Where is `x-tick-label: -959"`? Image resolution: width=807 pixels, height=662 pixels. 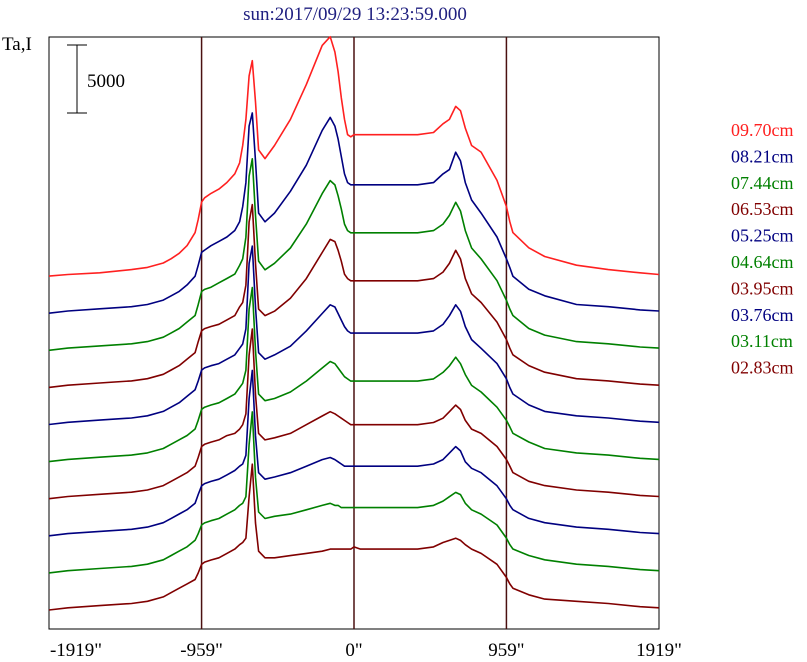
x-tick-label: -959" is located at coordinates (201, 650).